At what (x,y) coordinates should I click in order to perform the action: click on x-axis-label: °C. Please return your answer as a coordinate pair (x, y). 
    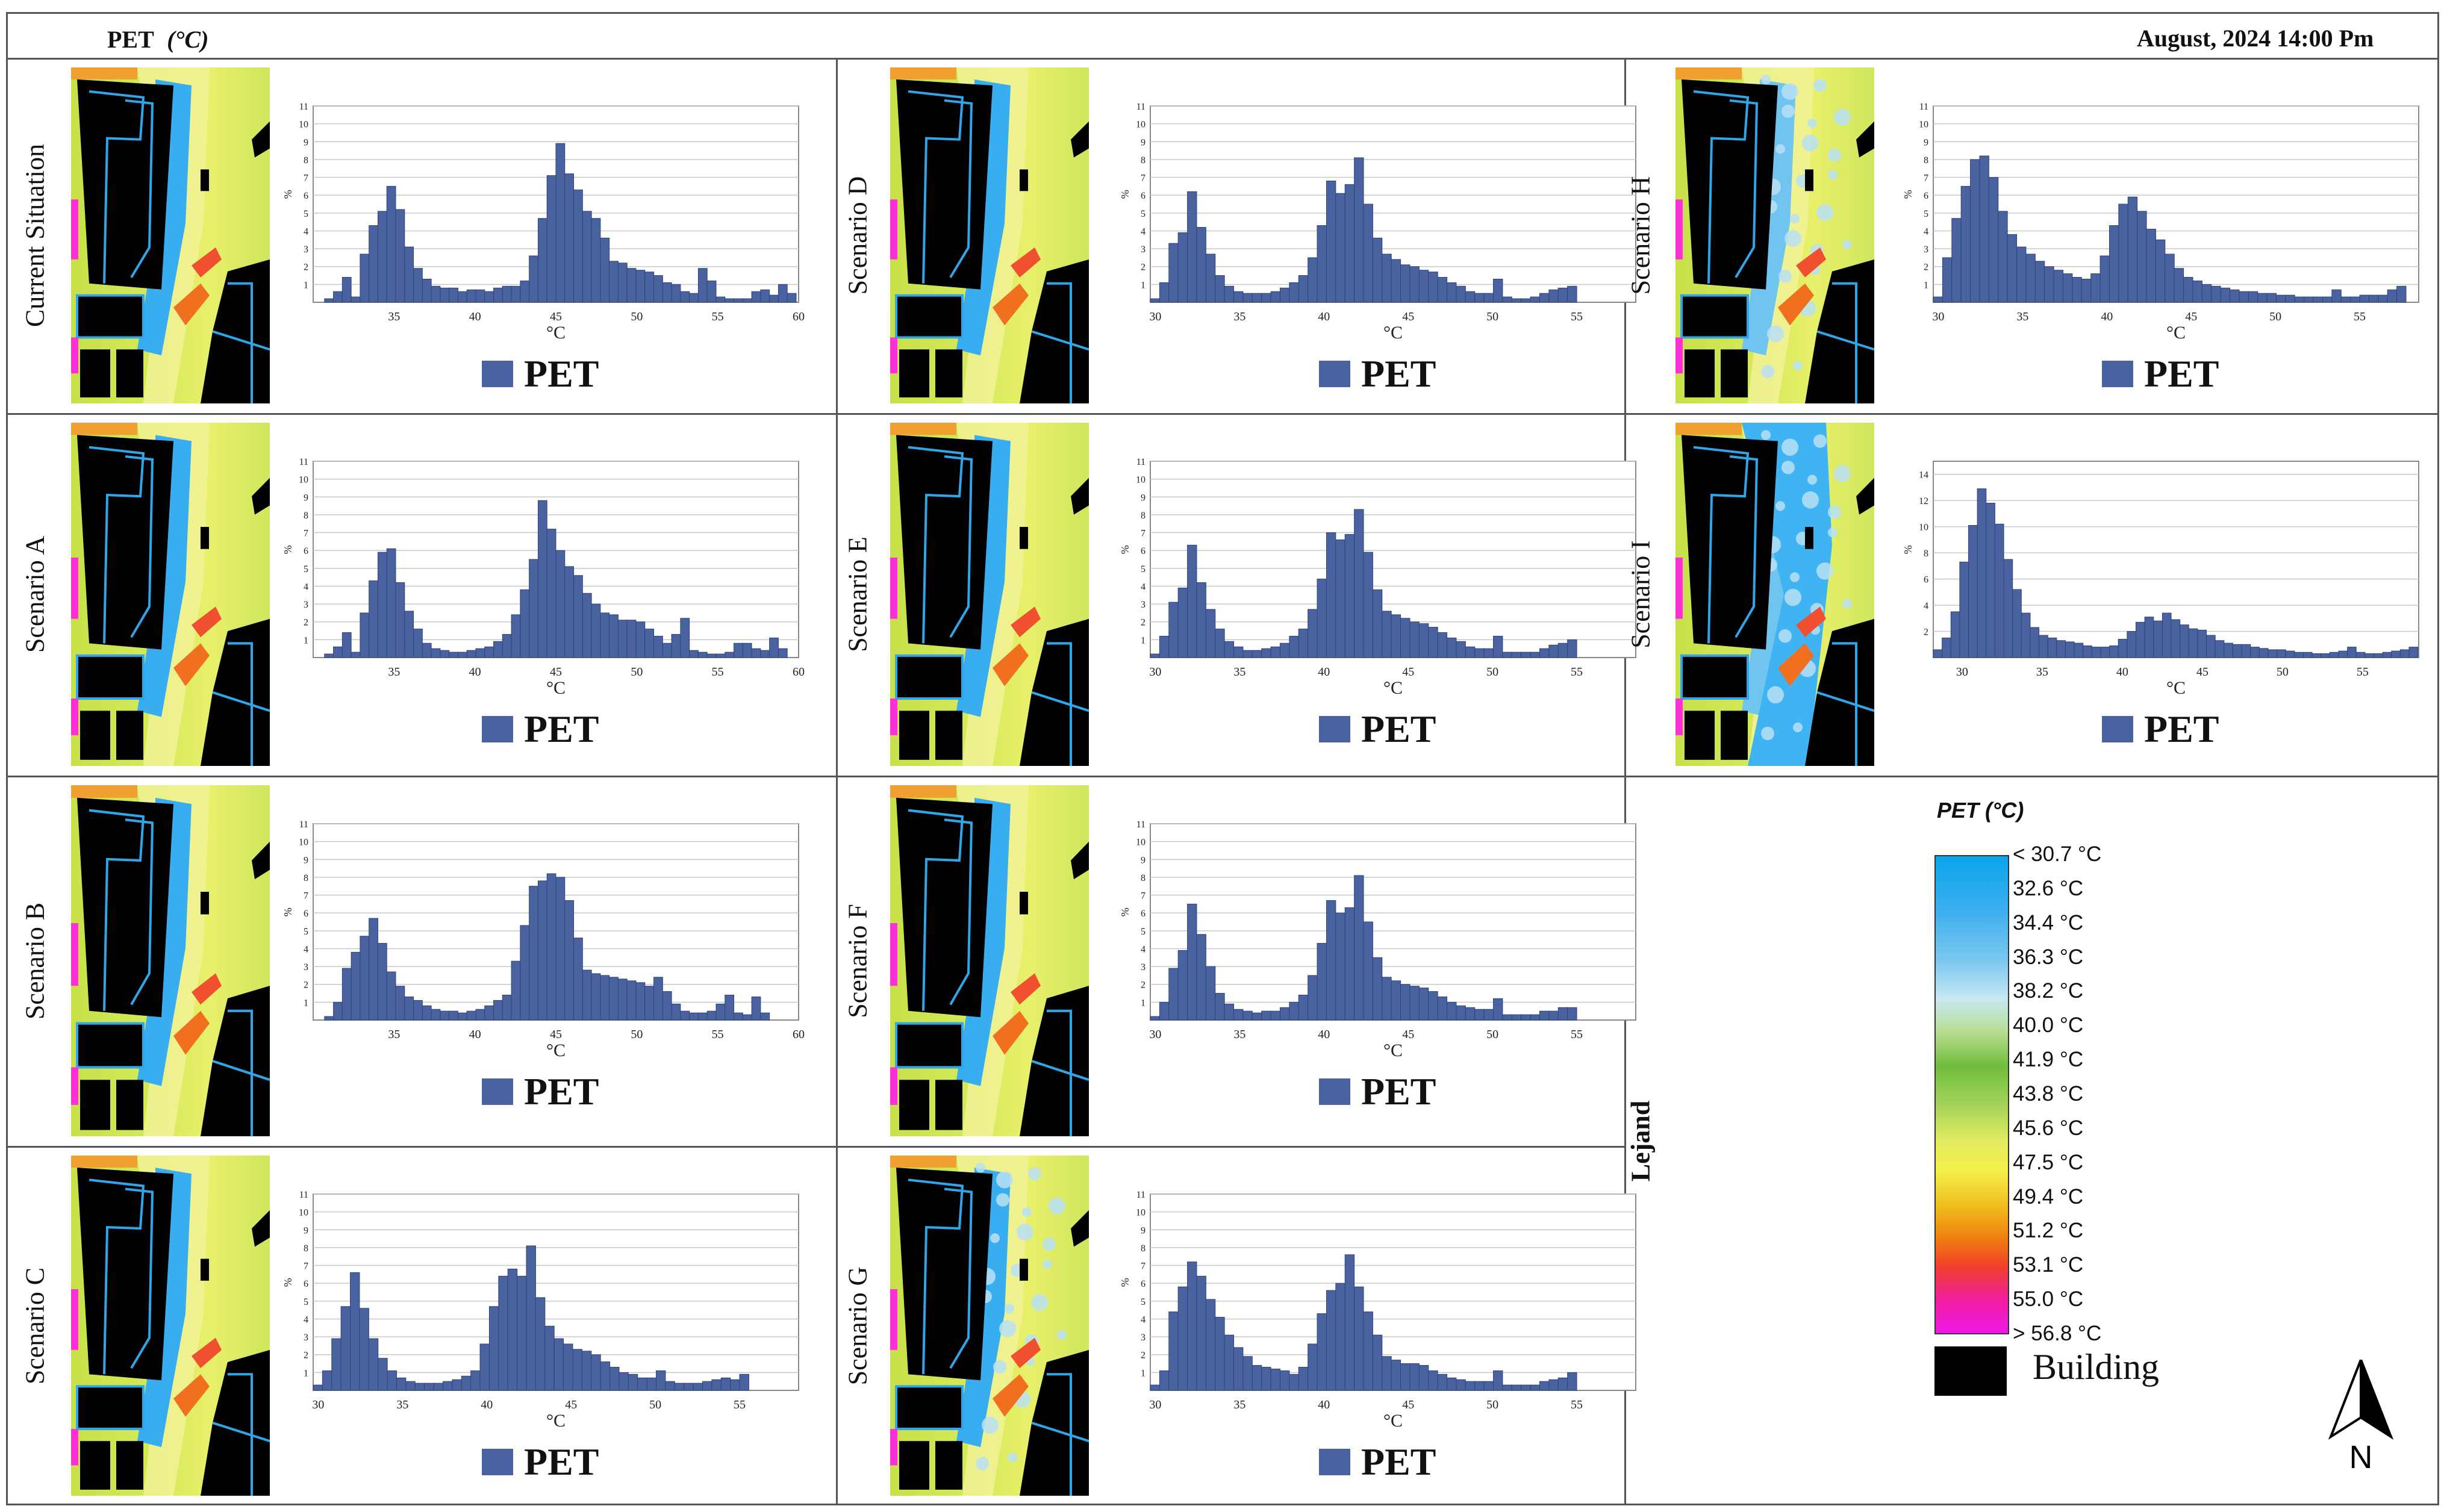
    Looking at the image, I should click on (556, 1421).